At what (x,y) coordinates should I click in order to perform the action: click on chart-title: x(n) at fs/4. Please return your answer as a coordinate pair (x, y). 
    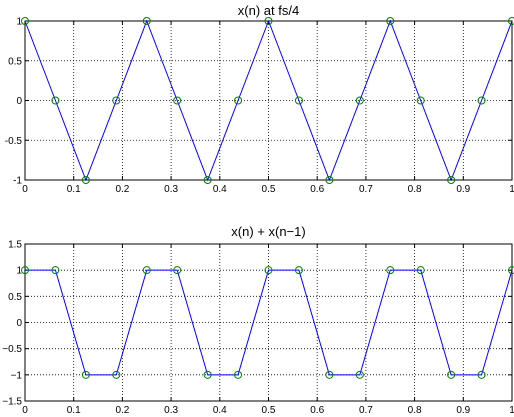
    Looking at the image, I should click on (268, 10).